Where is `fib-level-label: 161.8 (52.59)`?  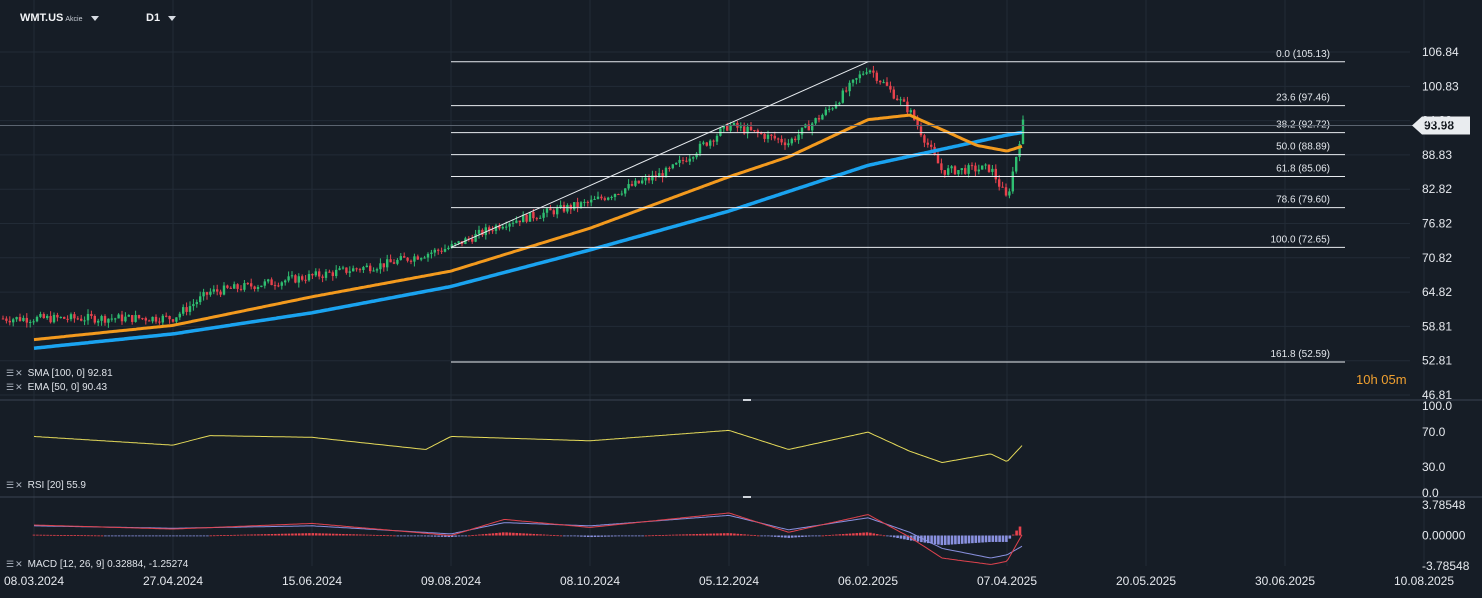
fib-level-label: 161.8 (52.59) is located at coordinates (1301, 354).